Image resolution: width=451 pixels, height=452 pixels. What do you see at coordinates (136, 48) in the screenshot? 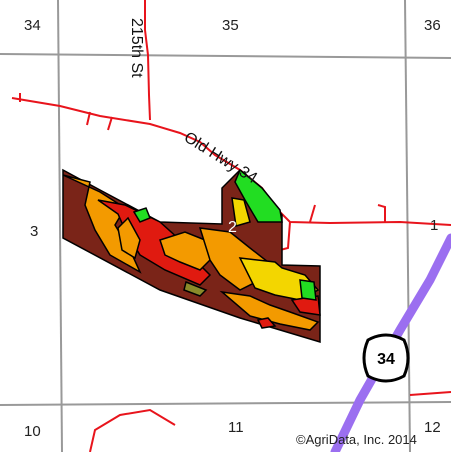
I see `road-label-215th-st: 215th St` at bounding box center [136, 48].